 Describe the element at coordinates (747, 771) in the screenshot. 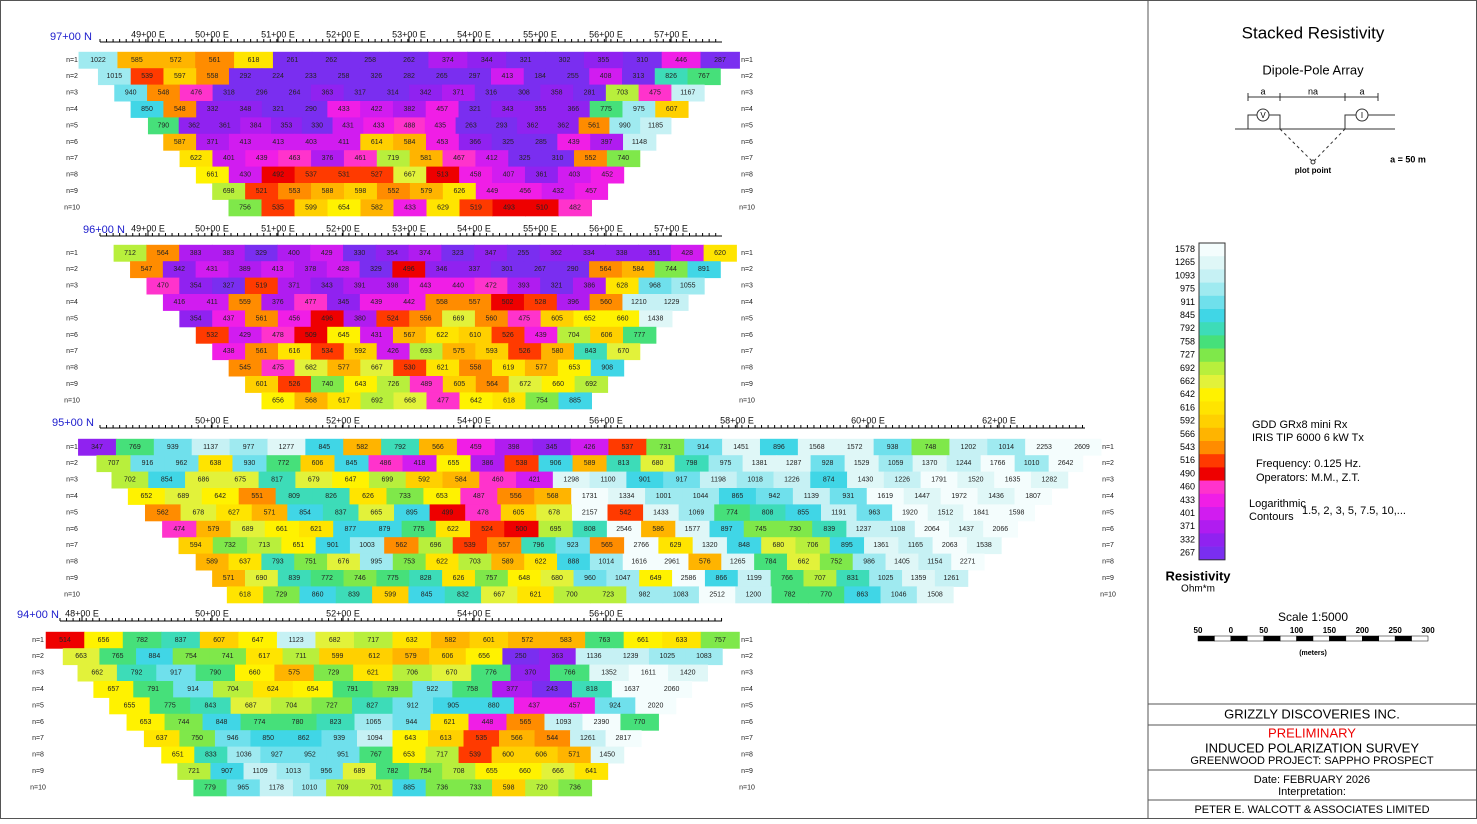

I see `level-label: n=9` at that location.